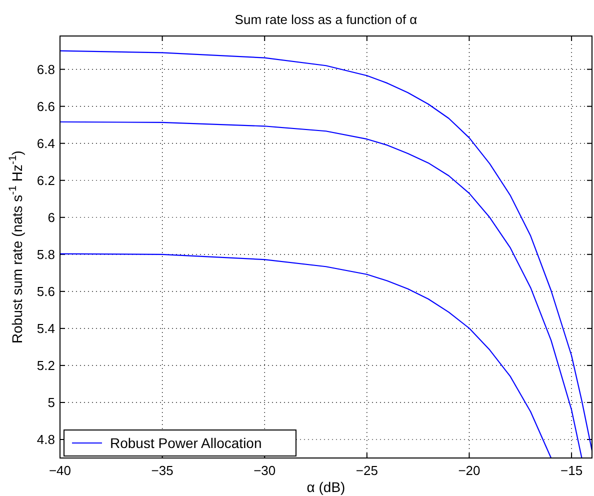 The height and width of the screenshot is (496, 594). I want to click on y-tick-label: 5.2, so click(45, 365).